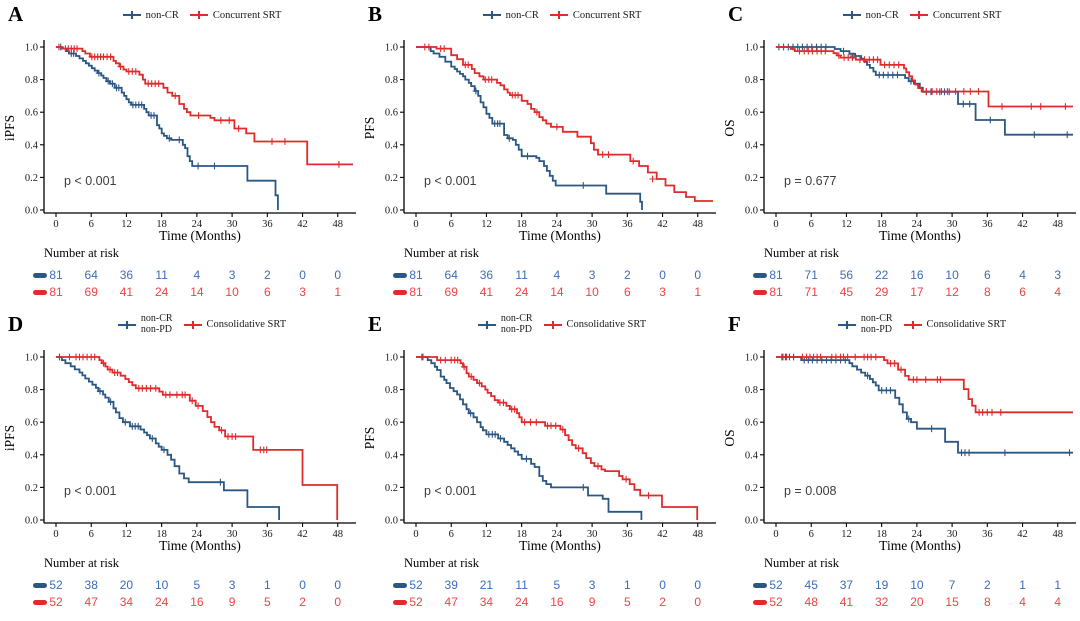 The height and width of the screenshot is (621, 1080). I want to click on y-axis-title: iPFS, so click(9, 128).